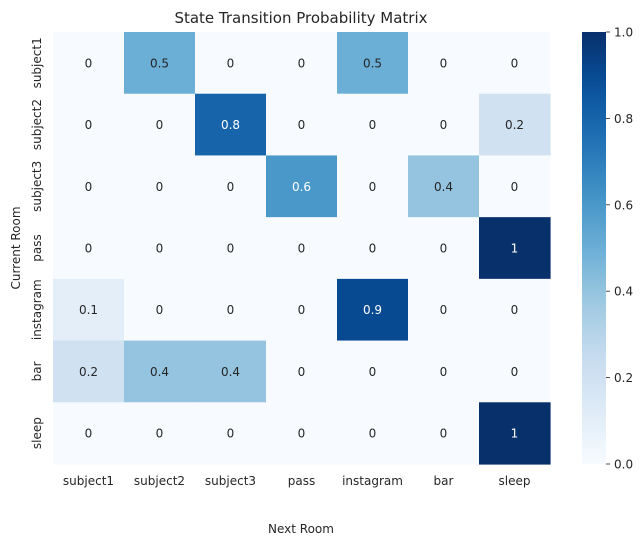 This screenshot has height=550, width=642. I want to click on heatmap-cell-subject1-instagram, so click(373, 63).